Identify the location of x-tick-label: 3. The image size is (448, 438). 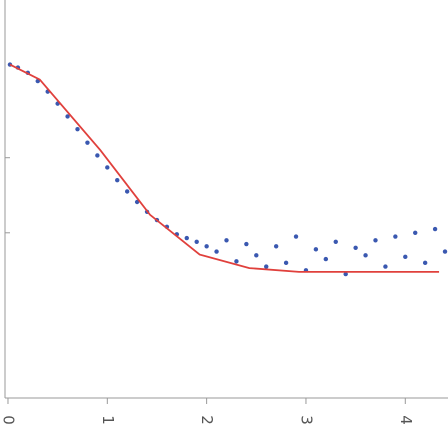
(306, 420).